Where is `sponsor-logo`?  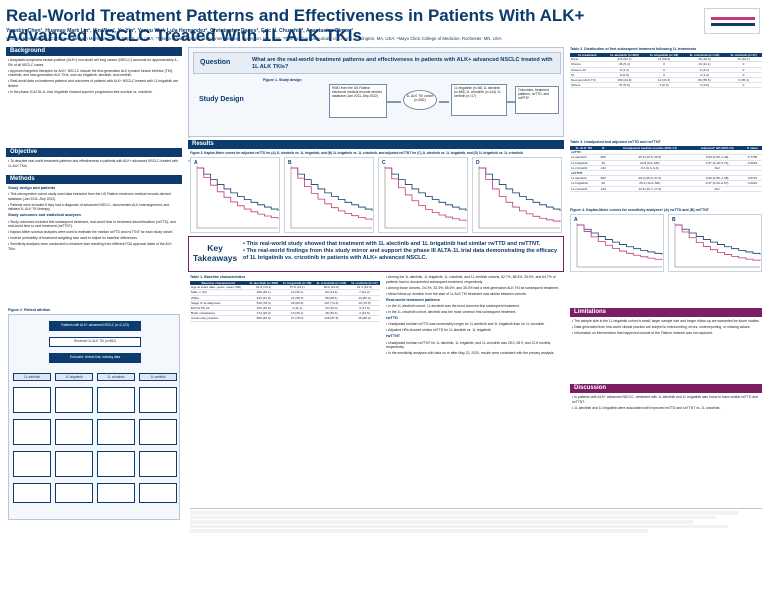 sponsor-logo is located at coordinates (732, 21).